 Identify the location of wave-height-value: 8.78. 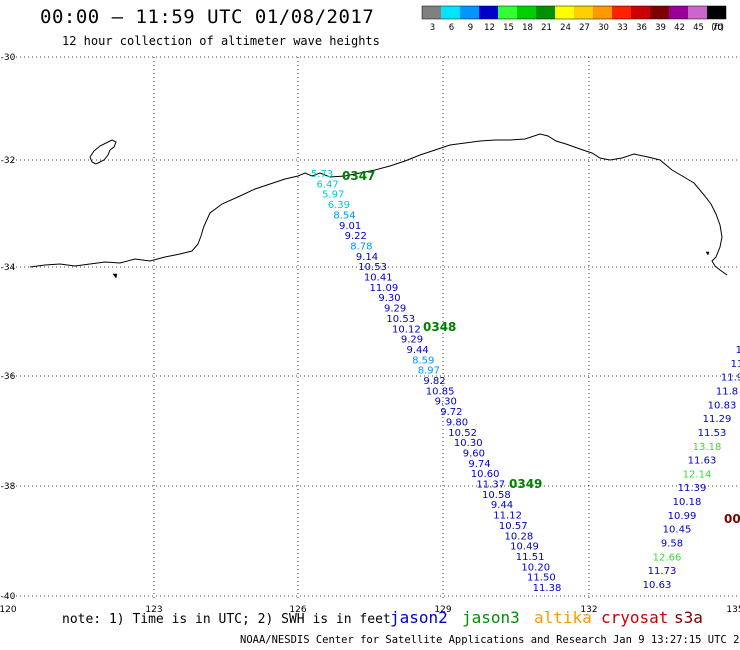
(361, 246).